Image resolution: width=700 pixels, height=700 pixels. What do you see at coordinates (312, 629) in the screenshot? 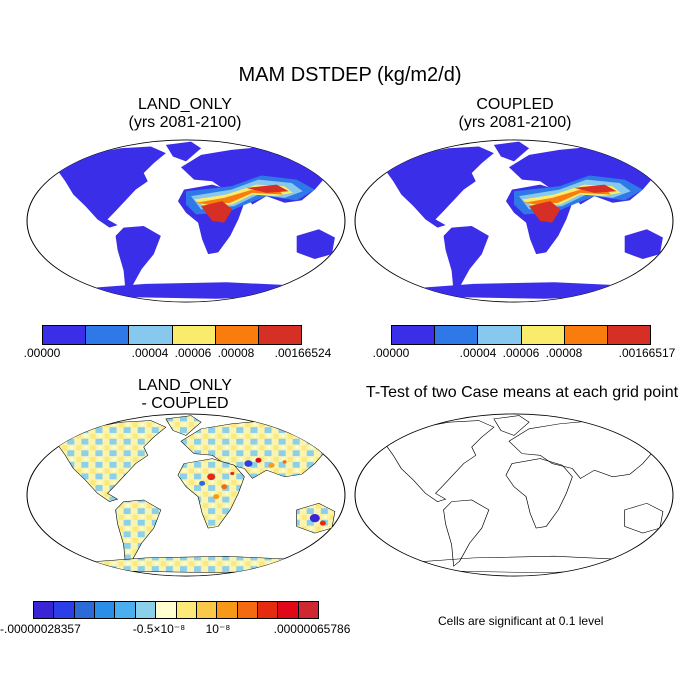
I see `colorbar-tick-label: .00000065786` at bounding box center [312, 629].